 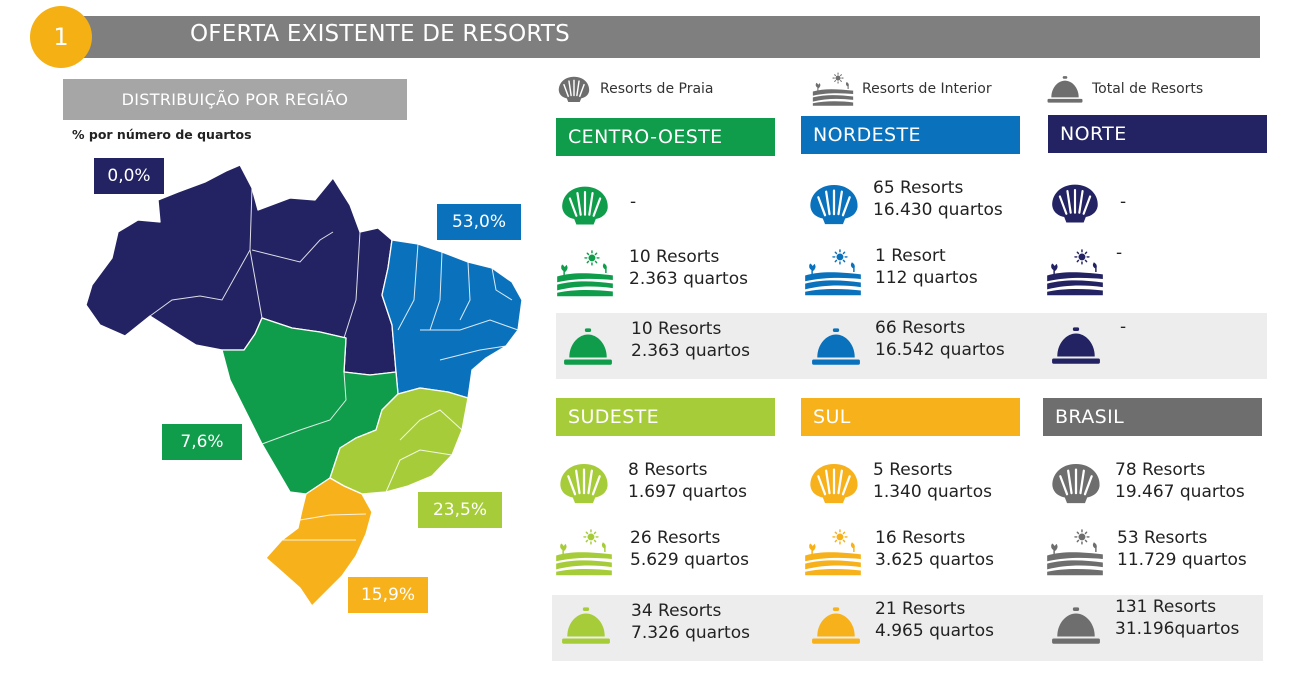 I want to click on region-header-sul: SUL, so click(x=910, y=417).